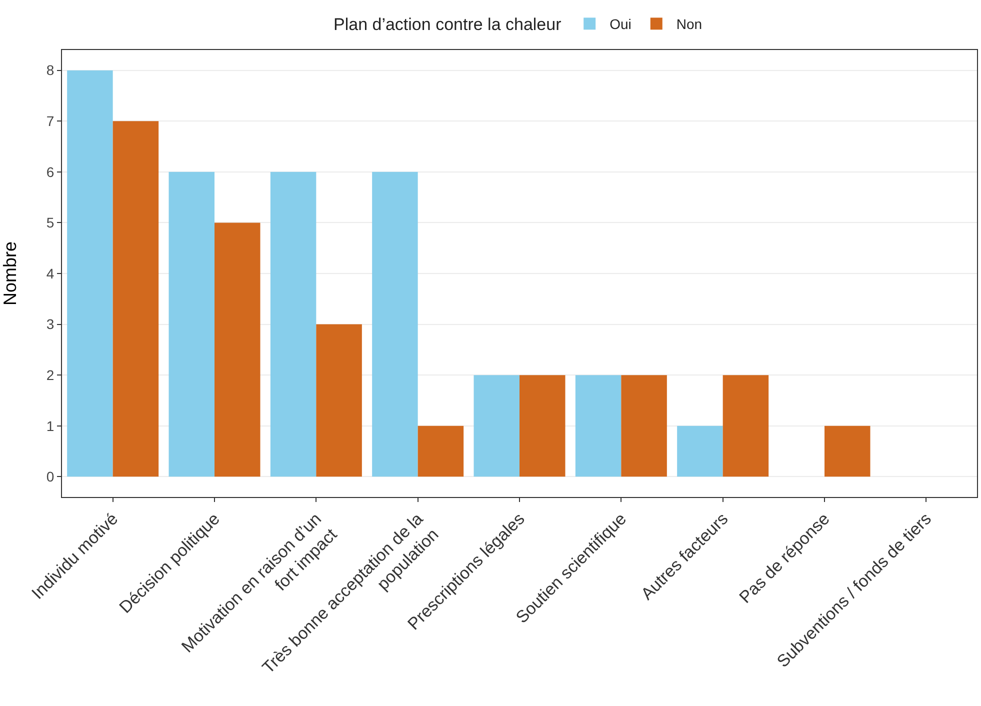  What do you see at coordinates (50, 121) in the screenshot?
I see `y-tick-label: 7` at bounding box center [50, 121].